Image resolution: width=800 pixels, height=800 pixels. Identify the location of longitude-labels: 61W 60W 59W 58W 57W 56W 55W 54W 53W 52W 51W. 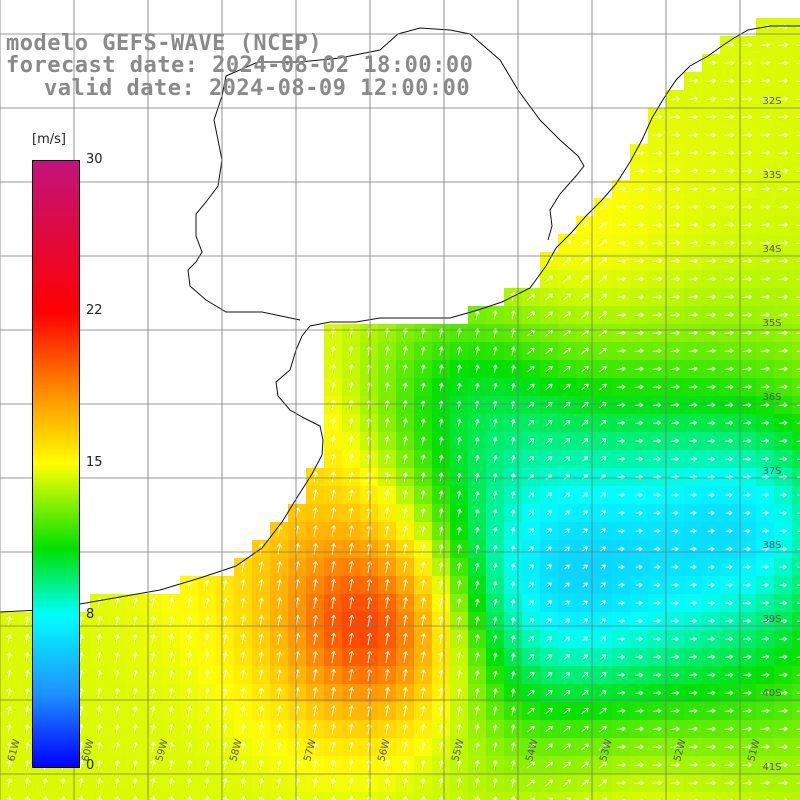
(384, 750).